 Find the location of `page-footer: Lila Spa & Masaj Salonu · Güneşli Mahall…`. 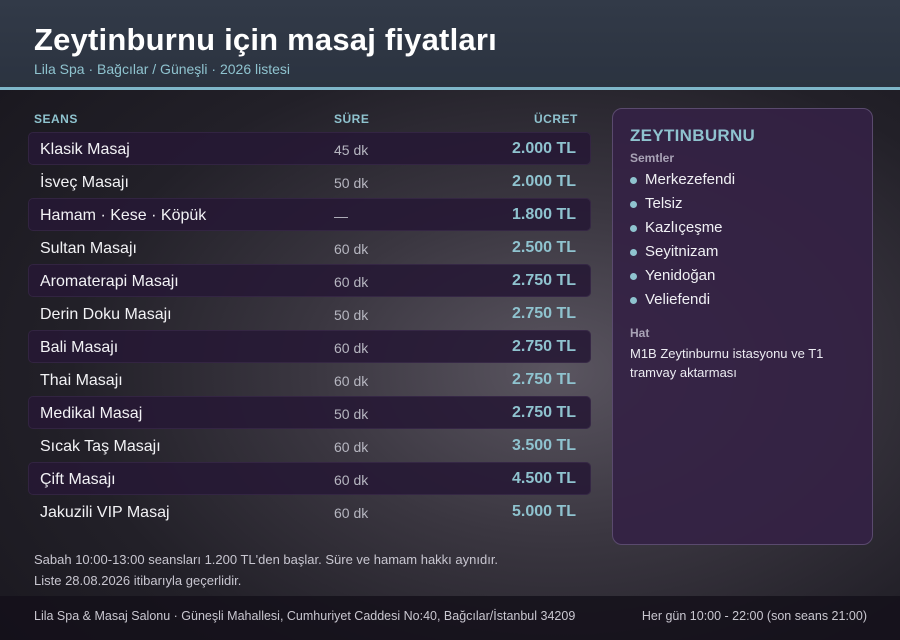

page-footer: Lila Spa & Masaj Salonu · Güneşli Mahall… is located at coordinates (450, 618).